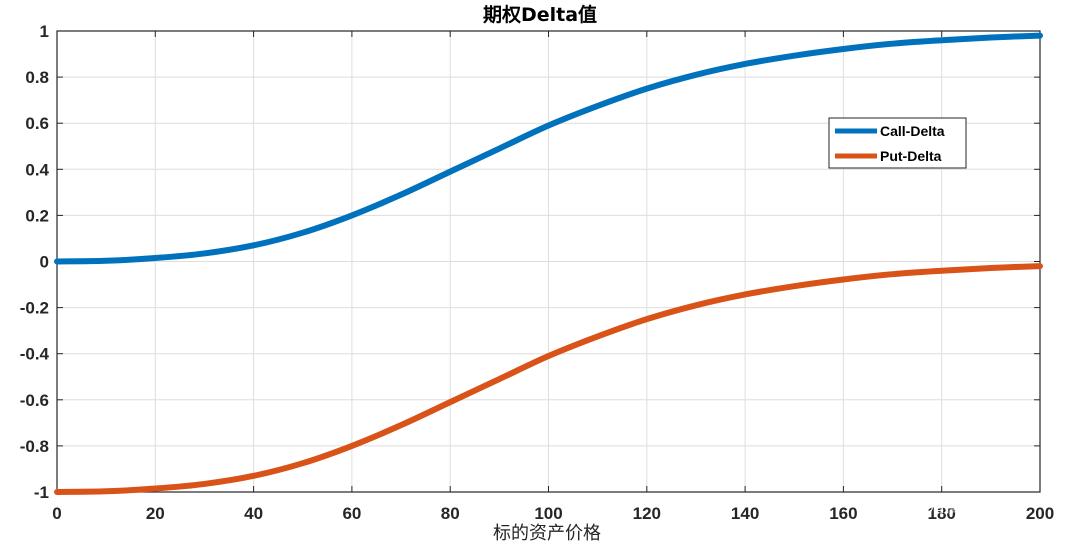 This screenshot has height=547, width=1080. Describe the element at coordinates (37, 169) in the screenshot. I see `y-tick-label: 0.4` at that location.